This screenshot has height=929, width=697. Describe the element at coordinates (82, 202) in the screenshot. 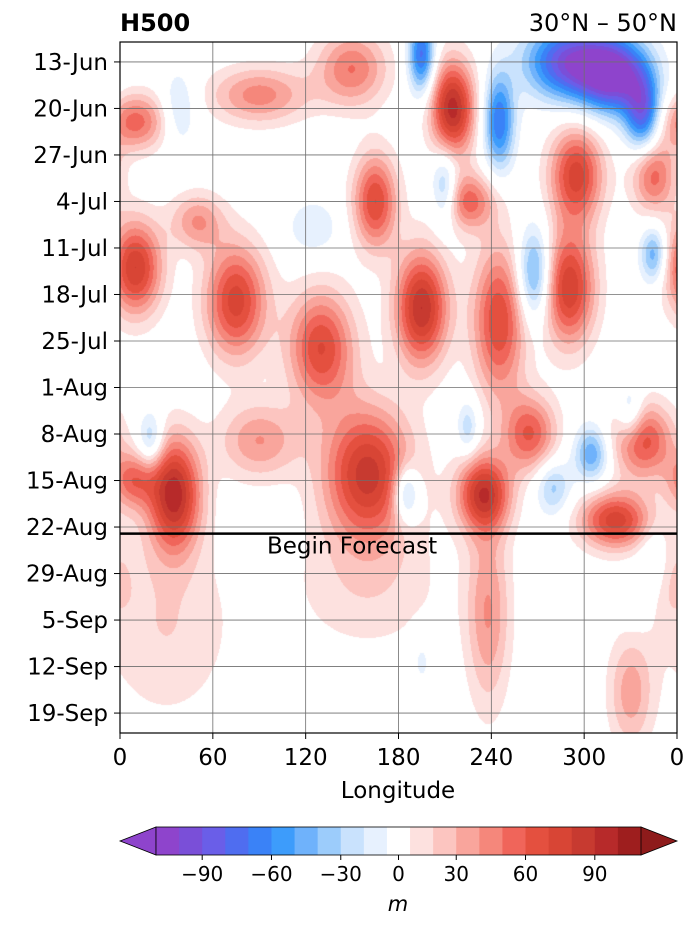

I see `y-tick-label-3: 4-Jul` at that location.